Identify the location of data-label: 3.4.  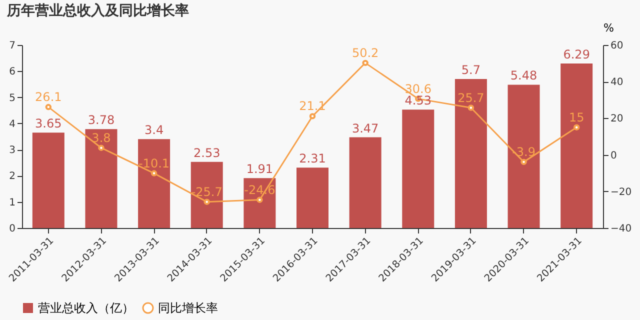
(154, 130).